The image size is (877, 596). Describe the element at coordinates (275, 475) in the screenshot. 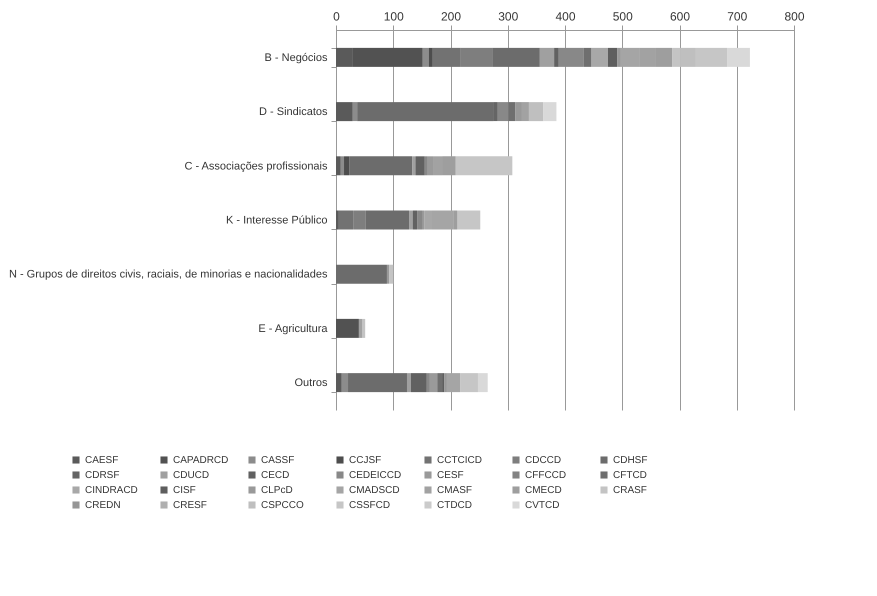

I see `legend-label: CECD` at that location.